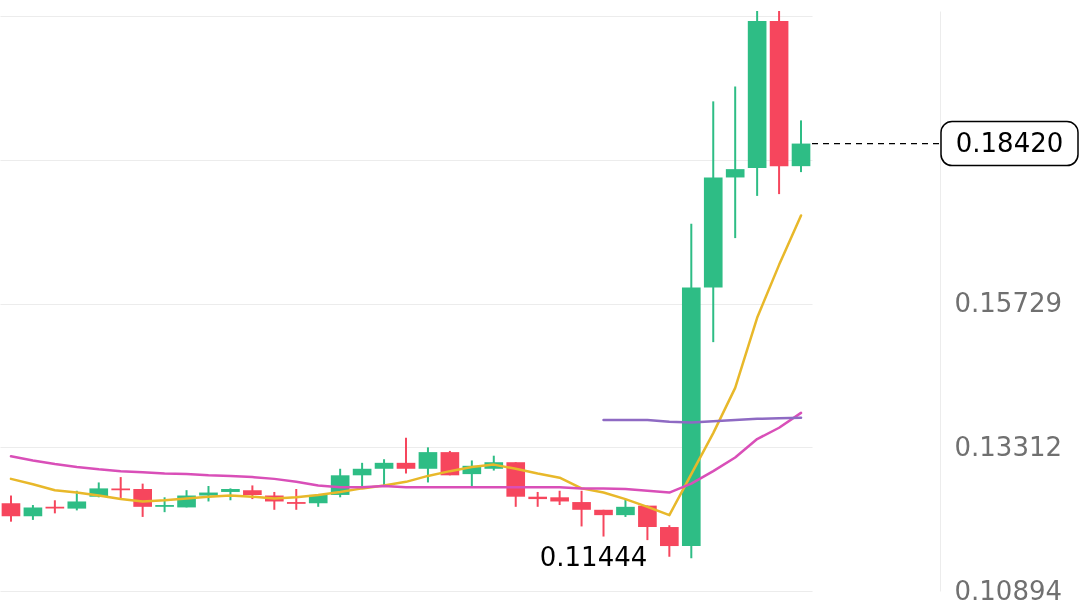 The image size is (1080, 607). I want to click on y-tick-label: 0.15729, so click(1008, 303).